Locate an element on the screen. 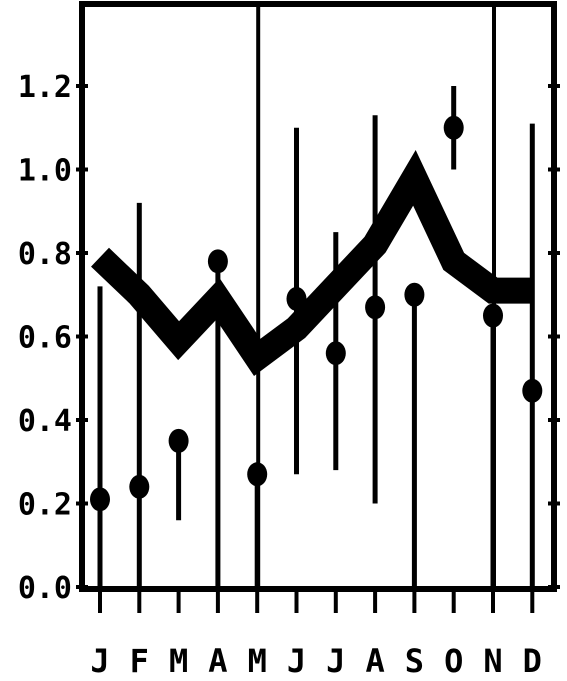  y-tick-label: 1.0 is located at coordinates (45, 171).